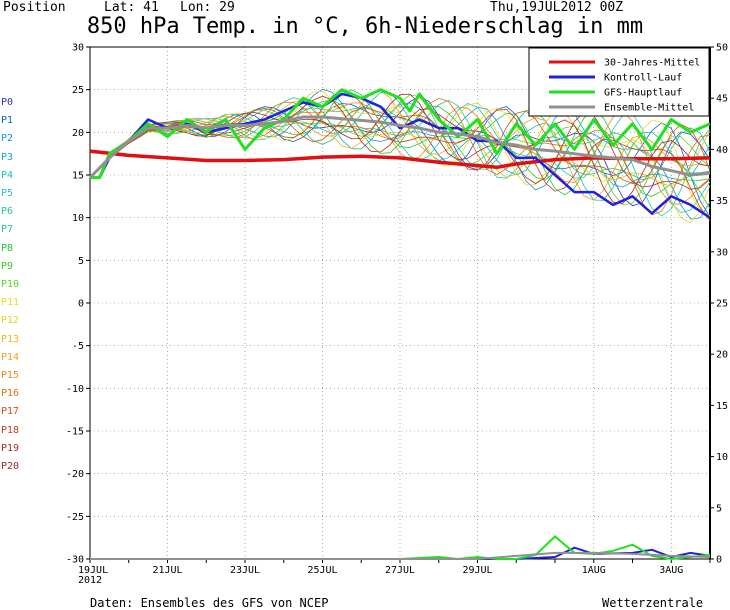  I want to click on y-tick-label-right: 30, so click(722, 252).